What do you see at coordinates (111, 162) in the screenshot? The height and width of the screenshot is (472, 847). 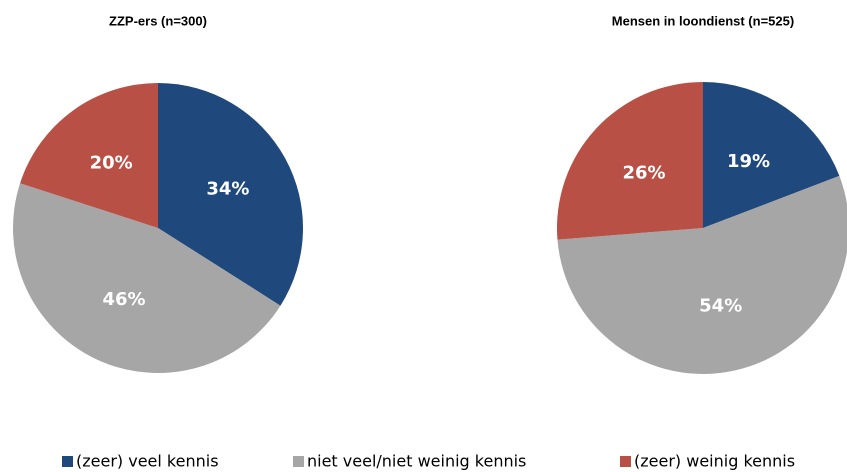 I see `data-label: 20%` at bounding box center [111, 162].